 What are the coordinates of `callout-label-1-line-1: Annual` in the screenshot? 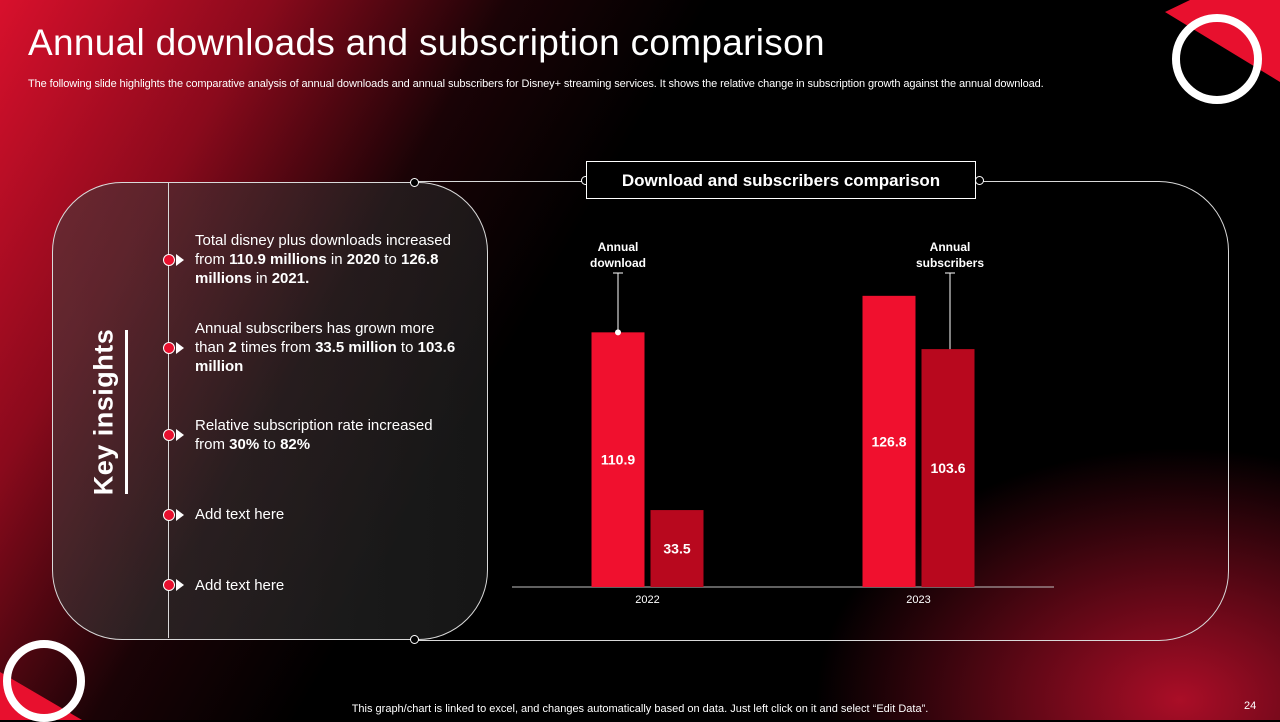 It's located at (618, 247).